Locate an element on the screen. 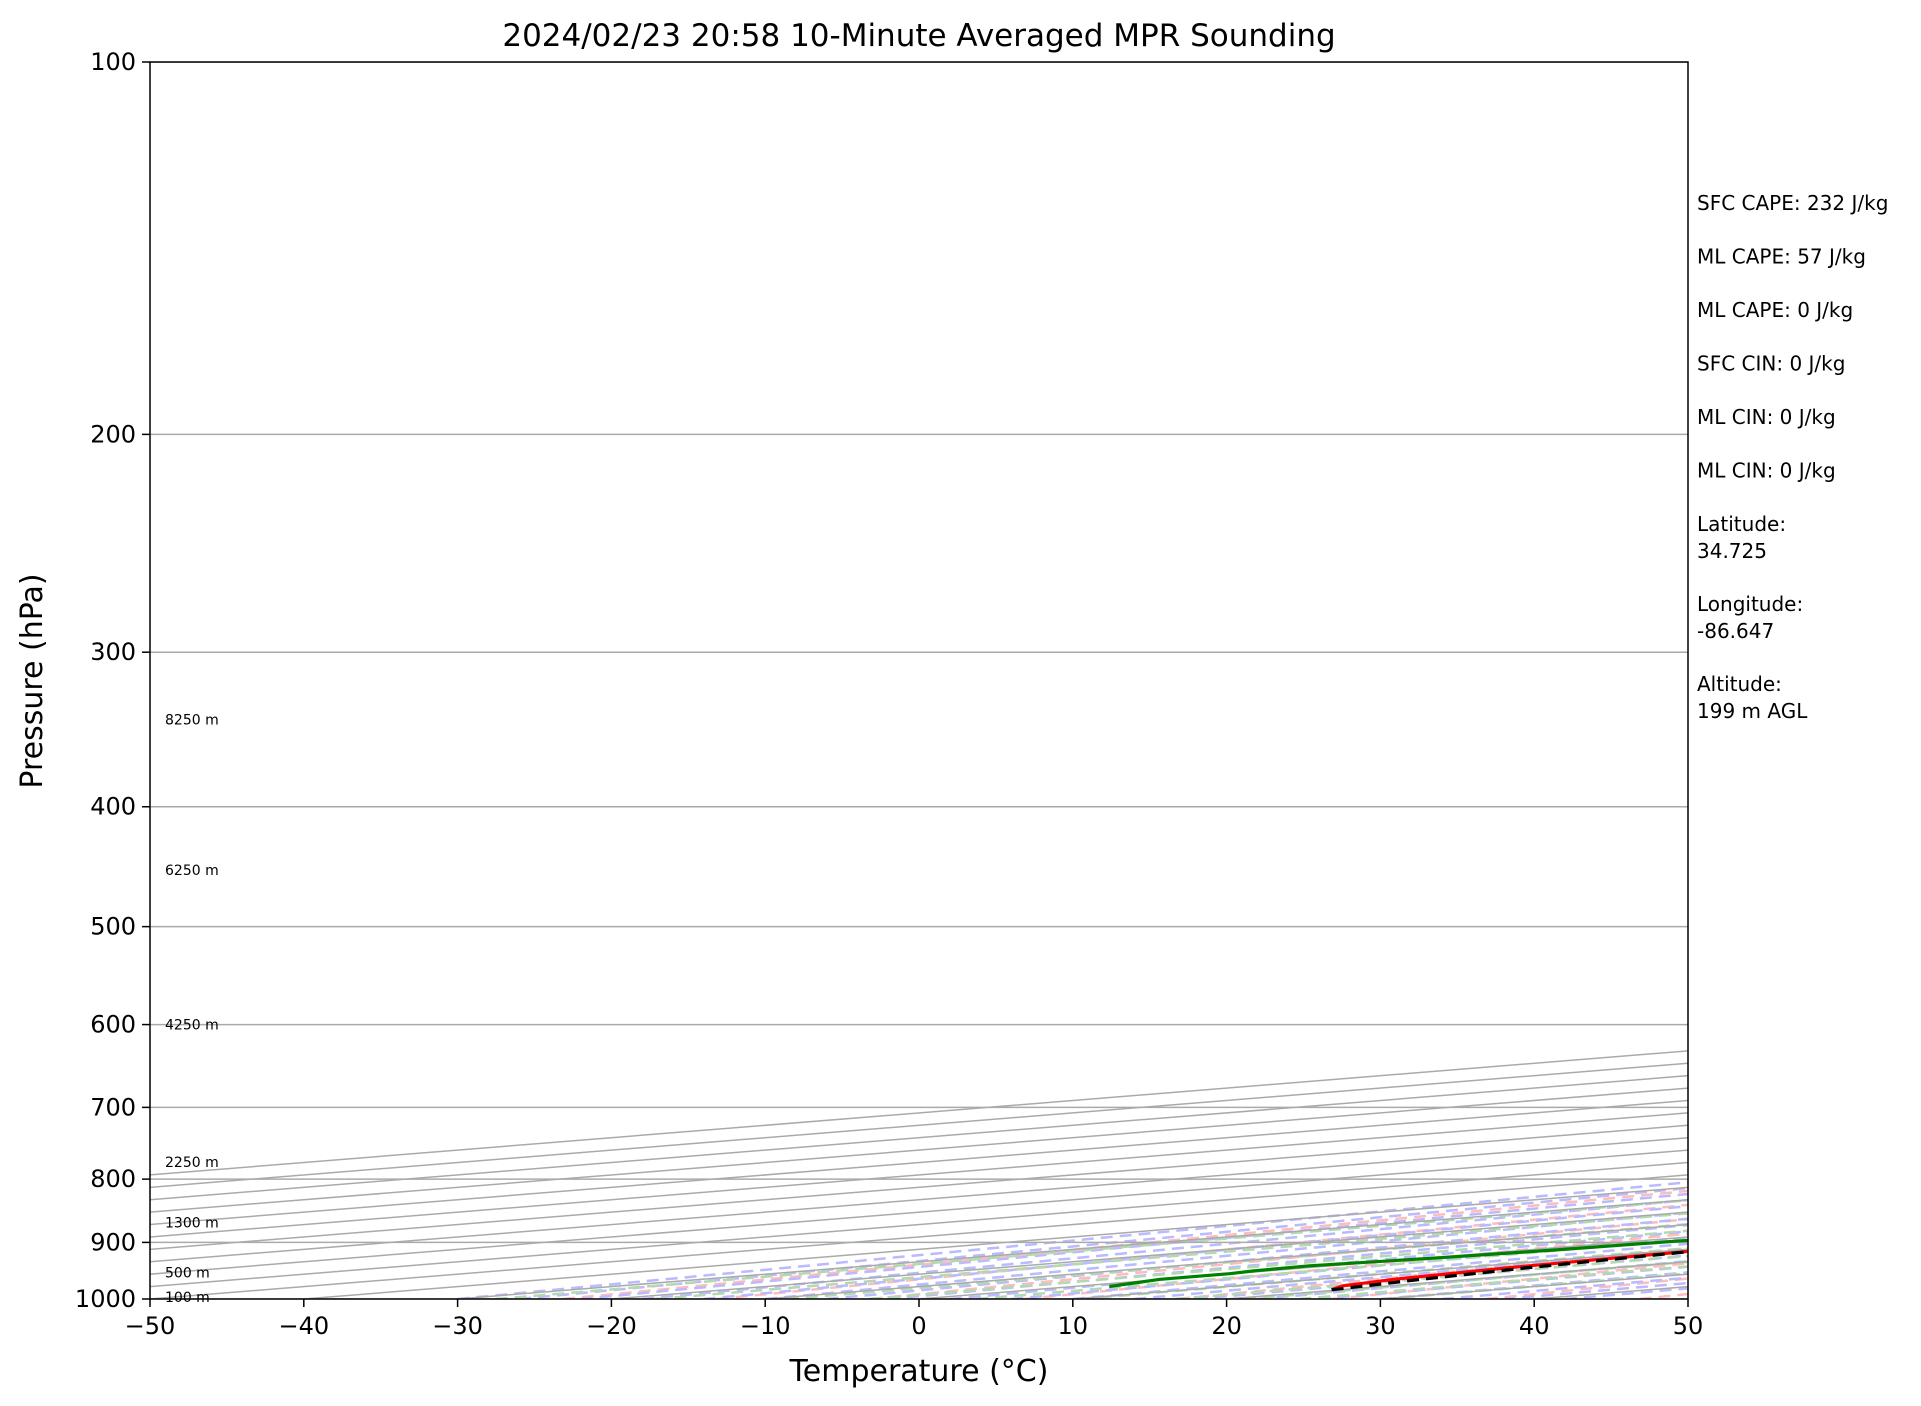 The width and height of the screenshot is (1921, 1406). height-label: 1300 m is located at coordinates (192, 1223).